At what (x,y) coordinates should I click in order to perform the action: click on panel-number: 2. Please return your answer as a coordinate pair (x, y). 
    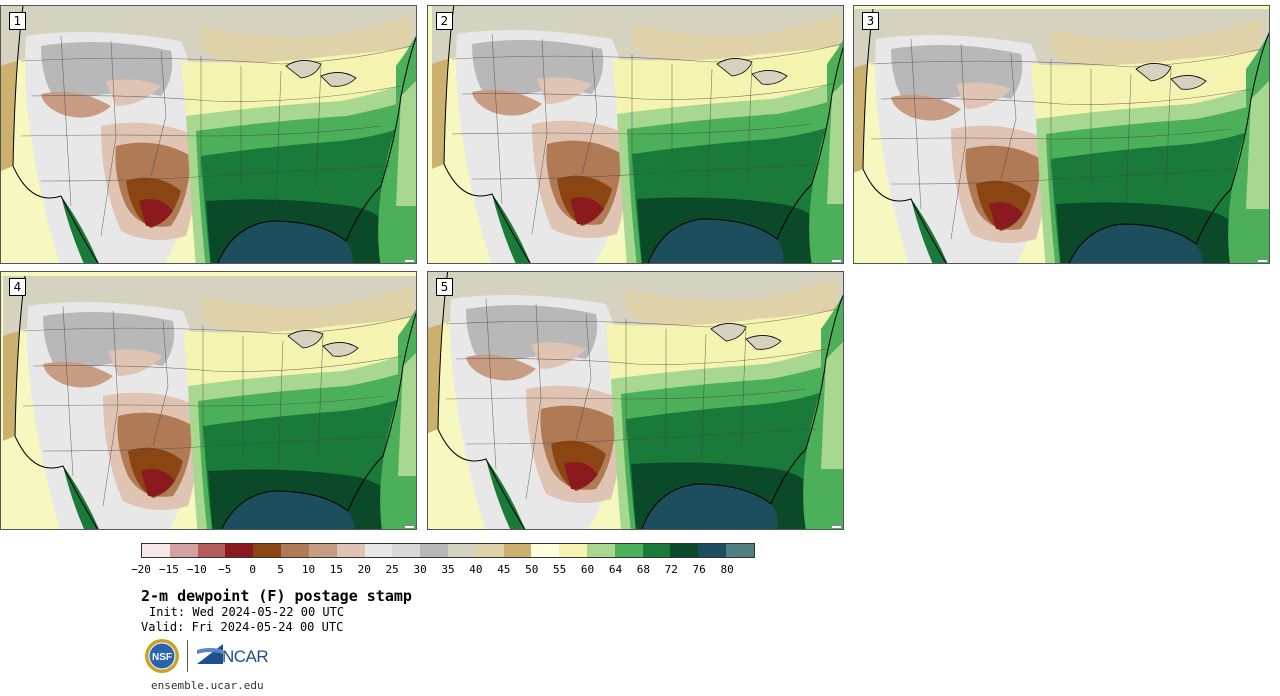
    Looking at the image, I should click on (444, 21).